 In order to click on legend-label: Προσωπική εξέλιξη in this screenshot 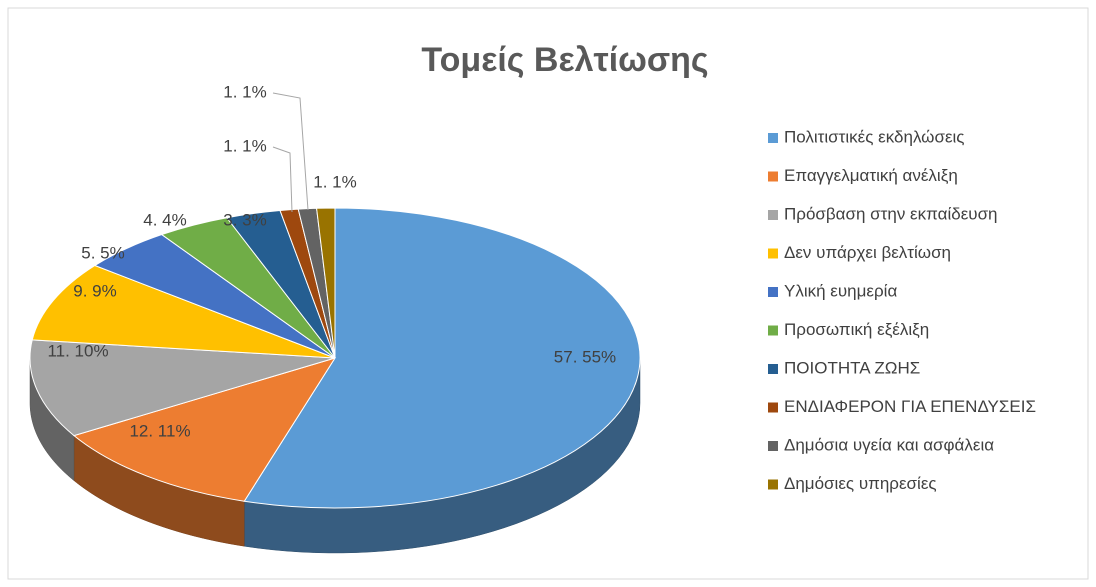, I will do `click(856, 329)`.